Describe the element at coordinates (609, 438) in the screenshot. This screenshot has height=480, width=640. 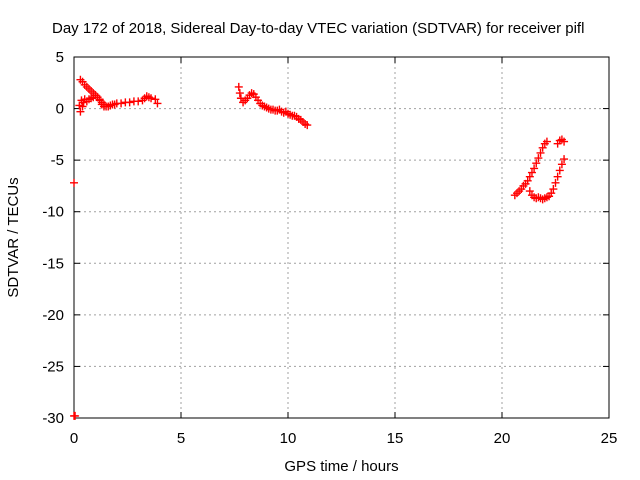
I see `x-tick-label: 25` at that location.